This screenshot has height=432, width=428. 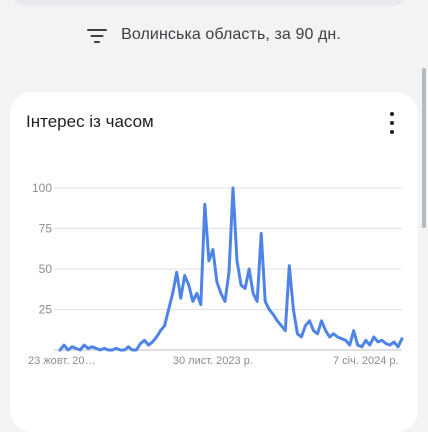 I want to click on filter-text: Волинська область, за 90 дн., so click(x=231, y=34).